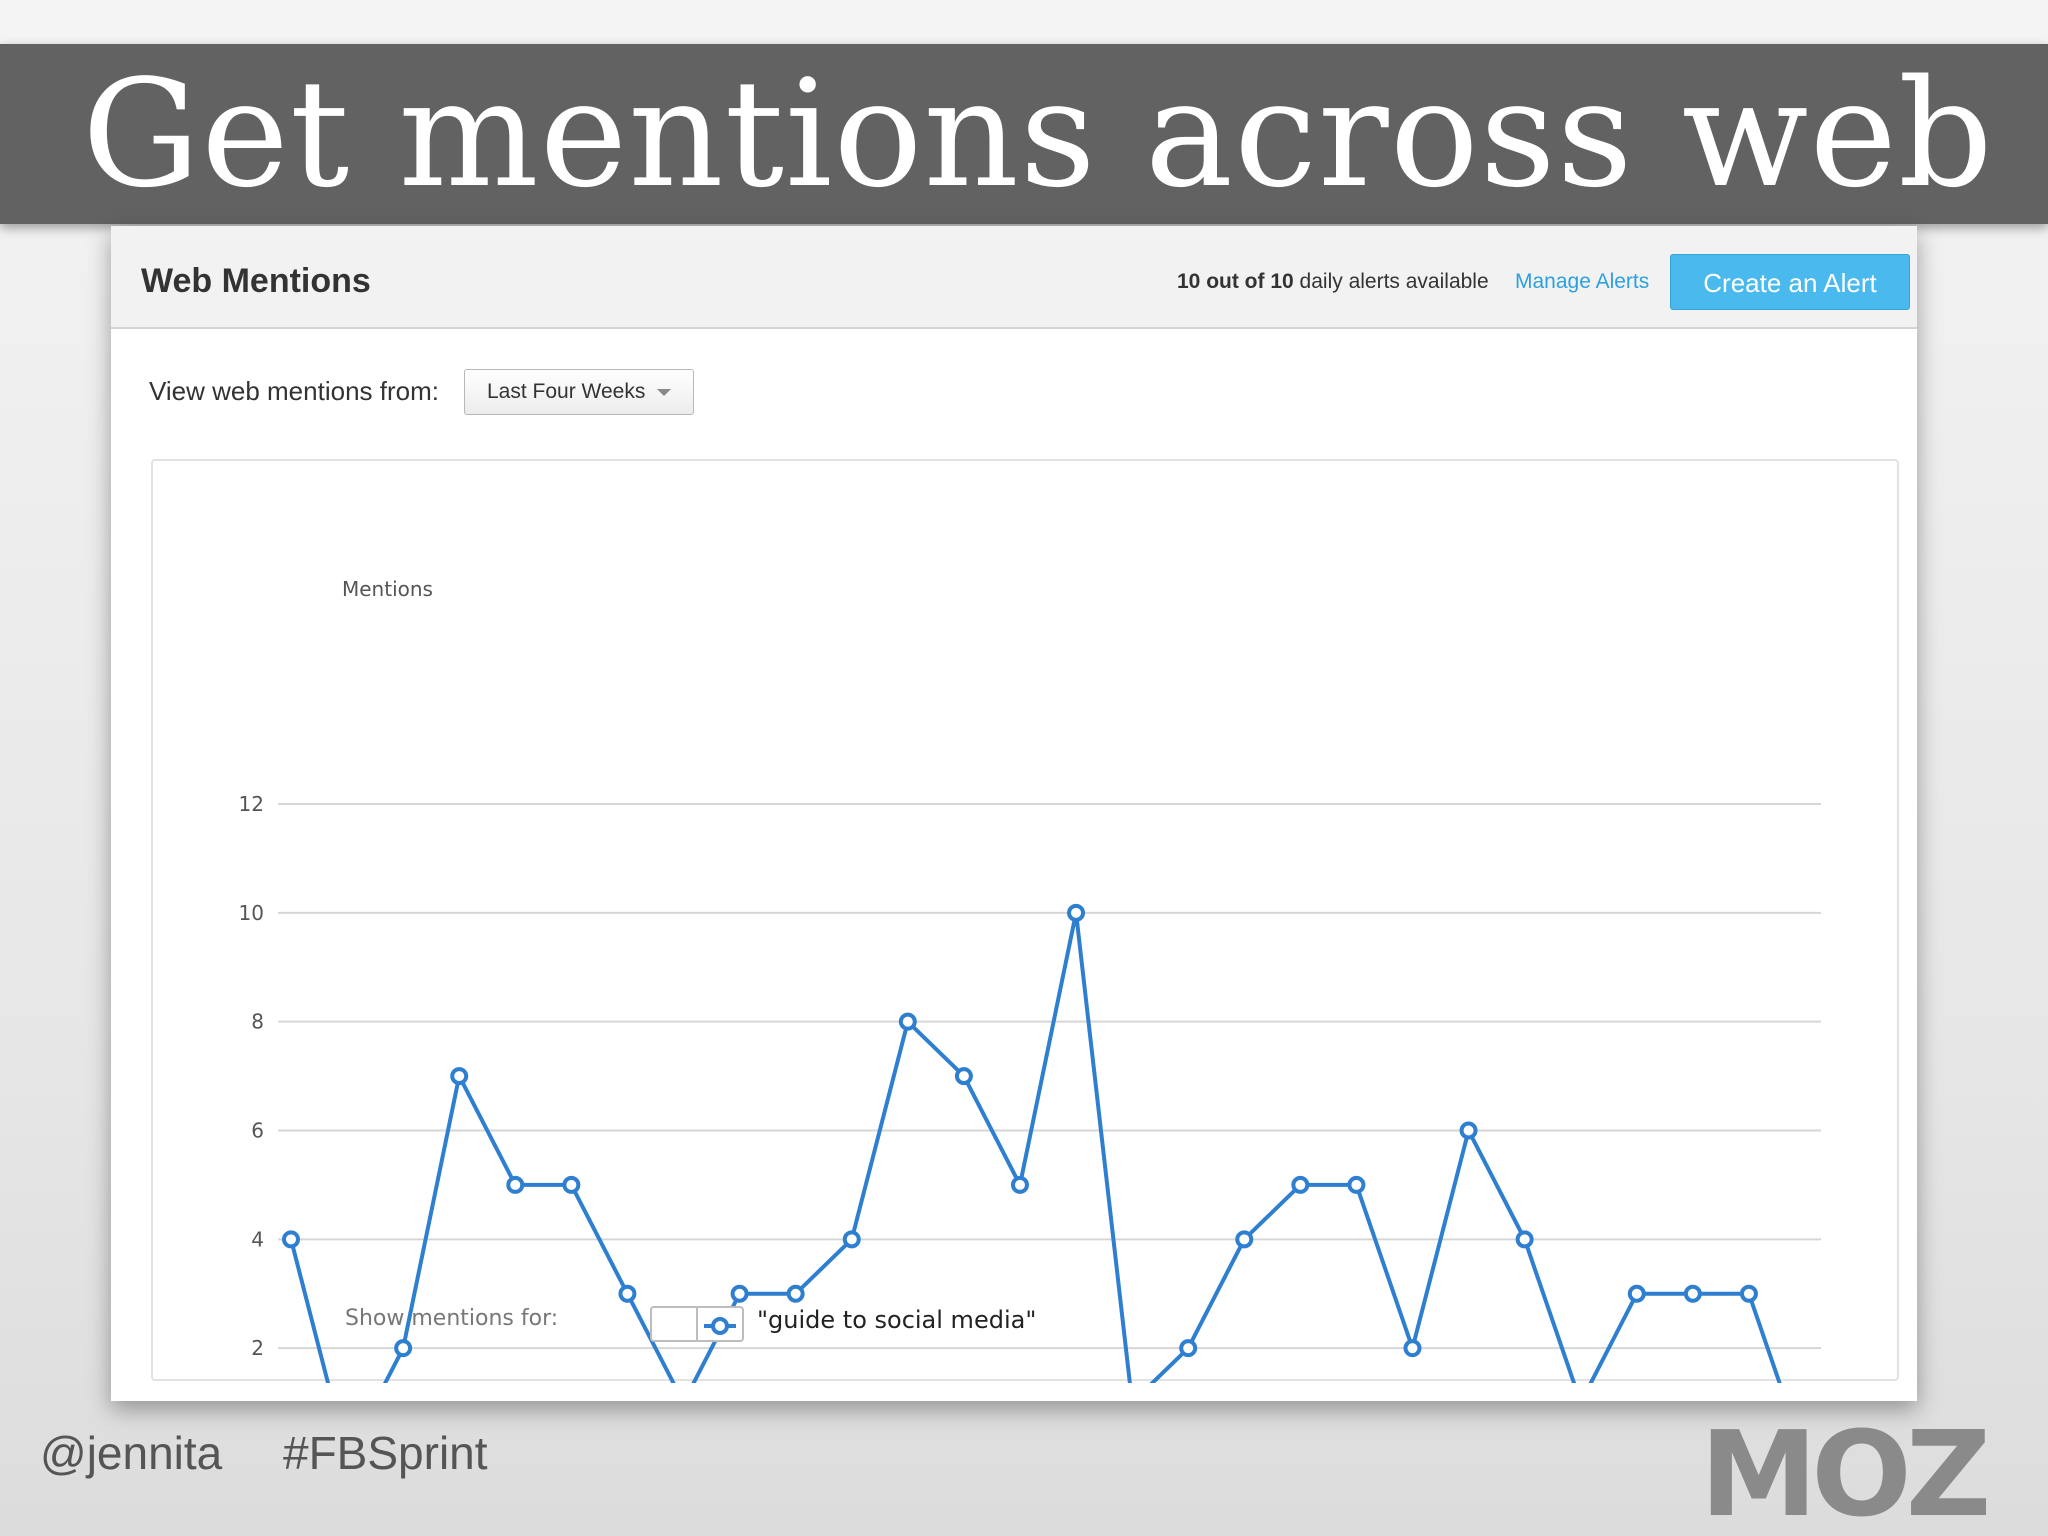 Image resolution: width=2048 pixels, height=1536 pixels. What do you see at coordinates (257, 1239) in the screenshot?
I see `y-tick-label: 4` at bounding box center [257, 1239].